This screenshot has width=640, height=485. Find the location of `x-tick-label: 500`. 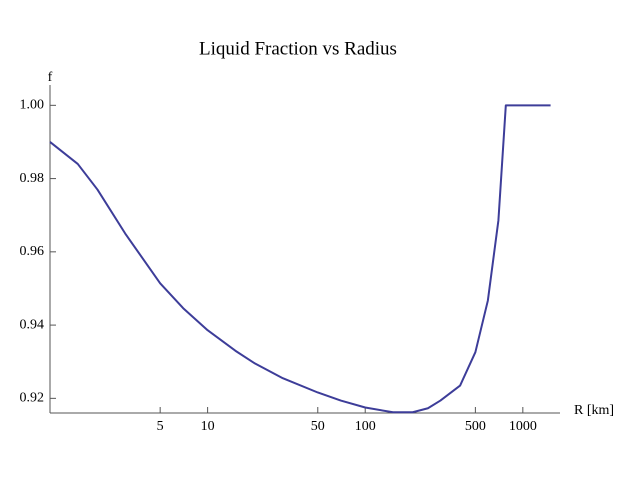

x-tick-label: 500 is located at coordinates (475, 426).